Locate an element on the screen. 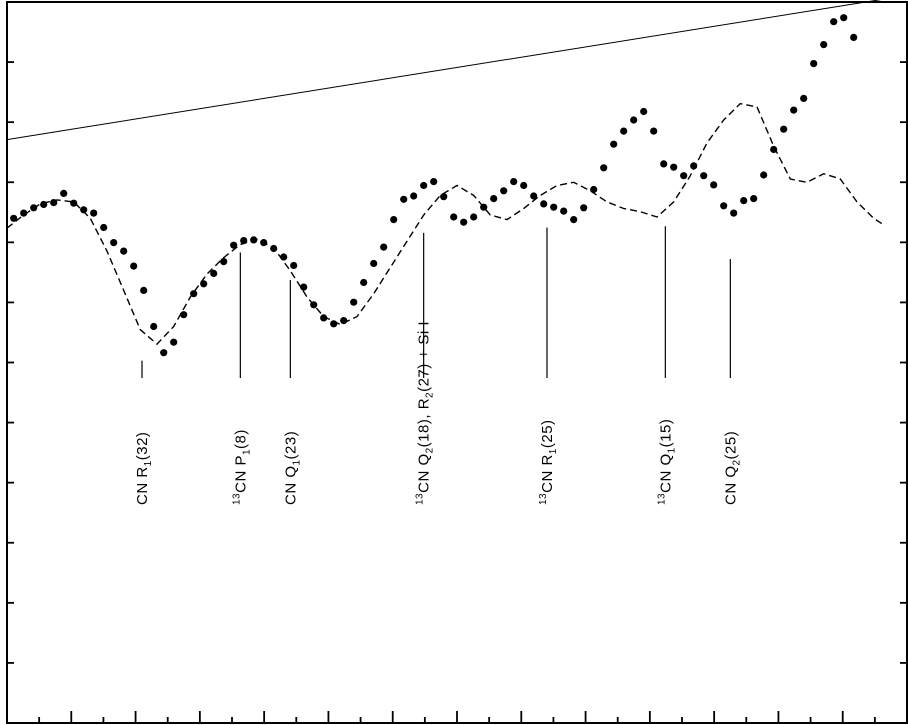 Image resolution: width=908 pixels, height=725 pixels. line-id-label: CN Q2(25) is located at coordinates (732, 468).